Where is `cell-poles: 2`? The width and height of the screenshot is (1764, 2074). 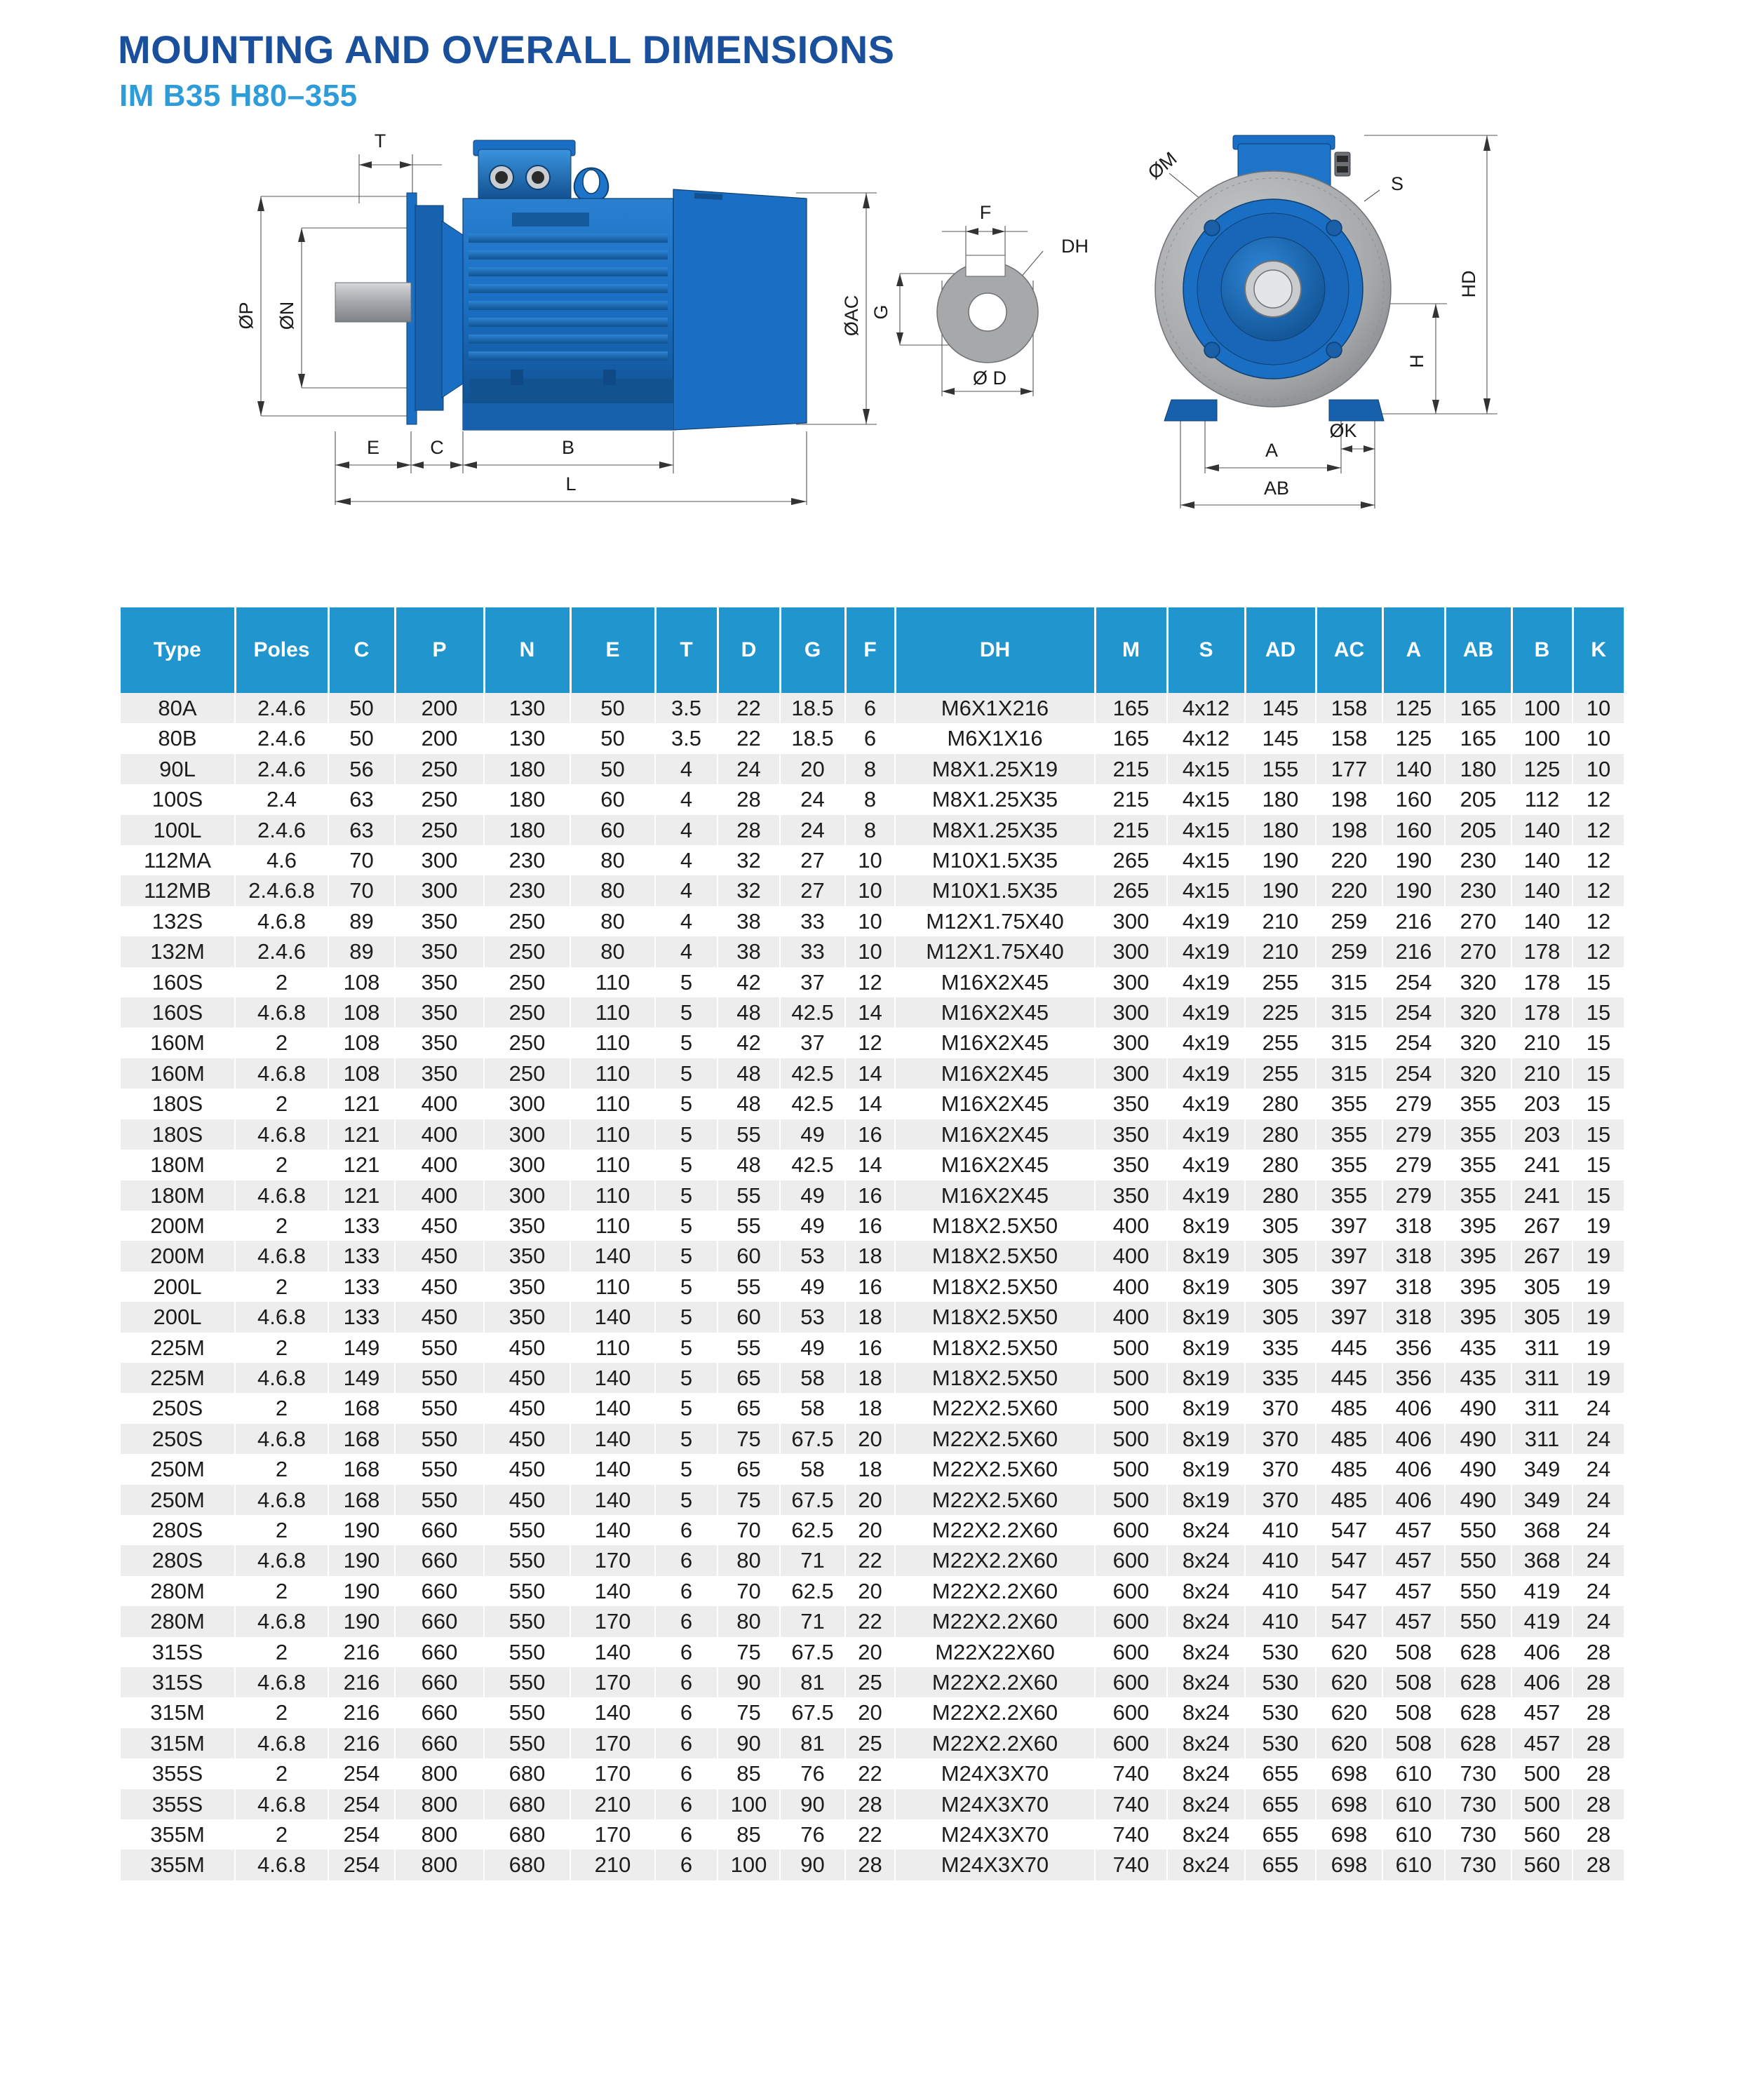
cell-poles: 2 is located at coordinates (282, 1225).